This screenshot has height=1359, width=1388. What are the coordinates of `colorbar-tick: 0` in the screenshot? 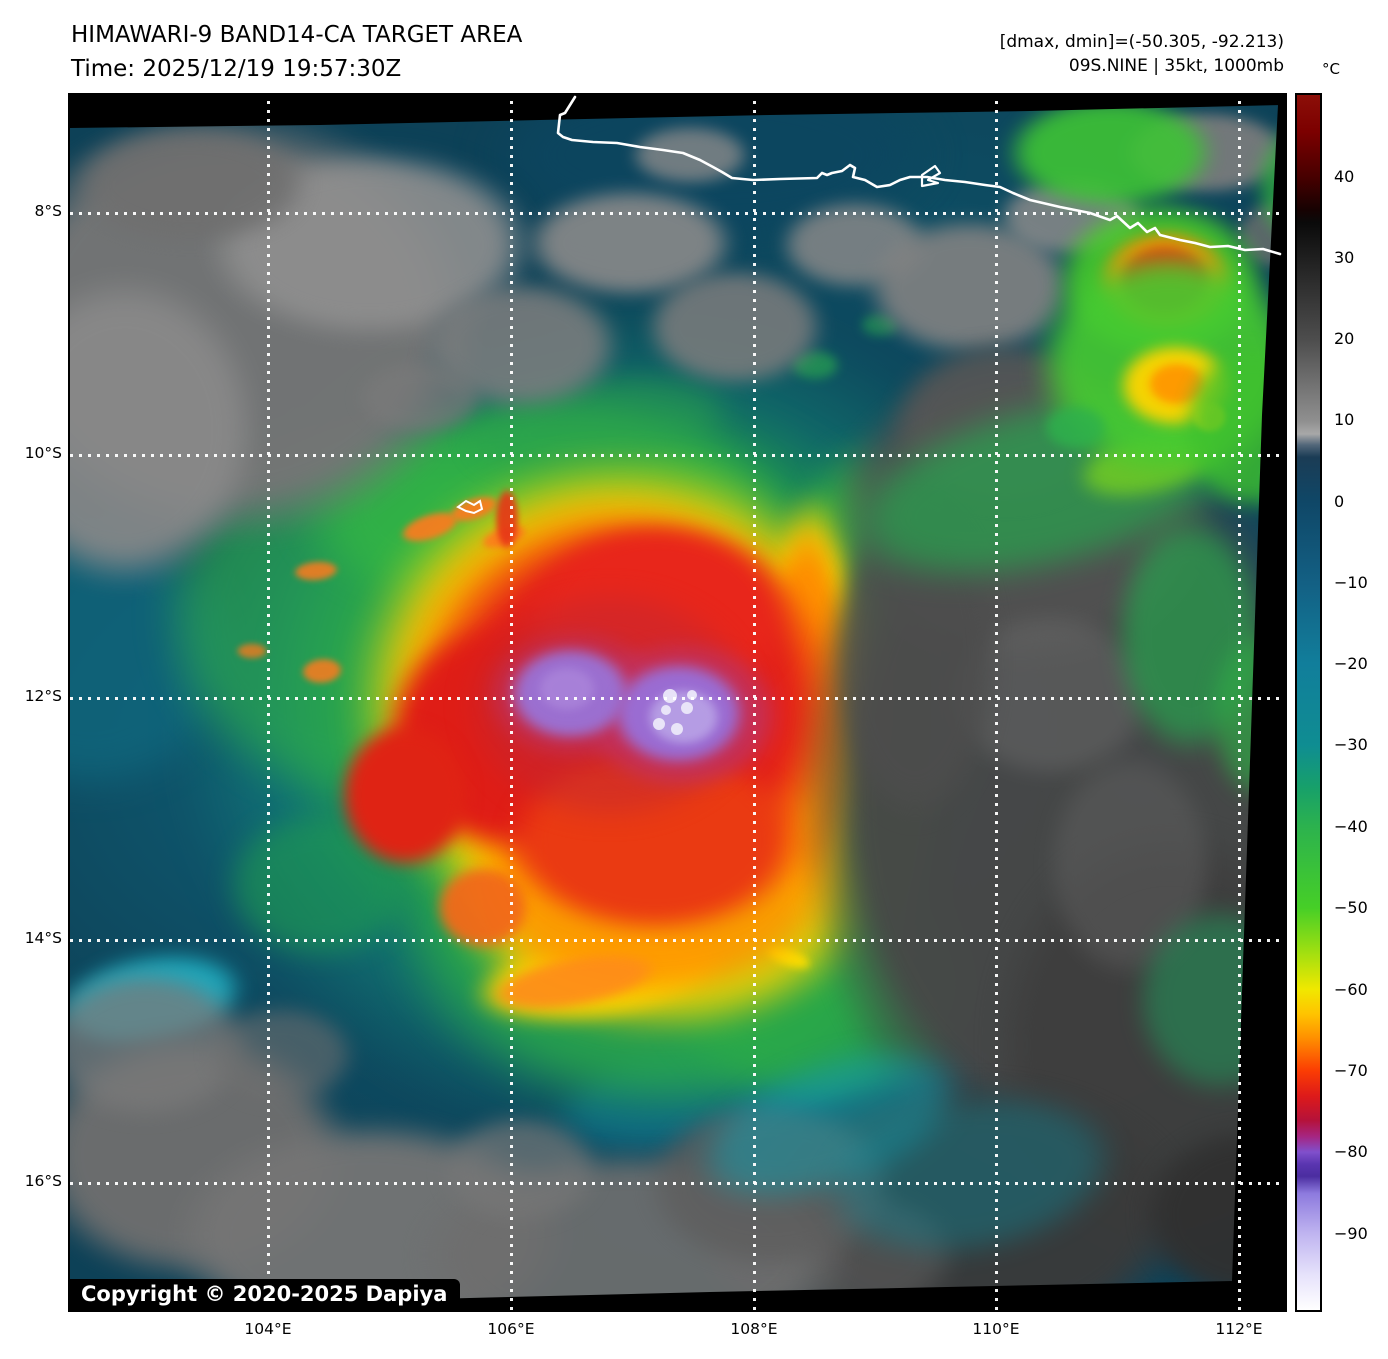 It's located at (1339, 501).